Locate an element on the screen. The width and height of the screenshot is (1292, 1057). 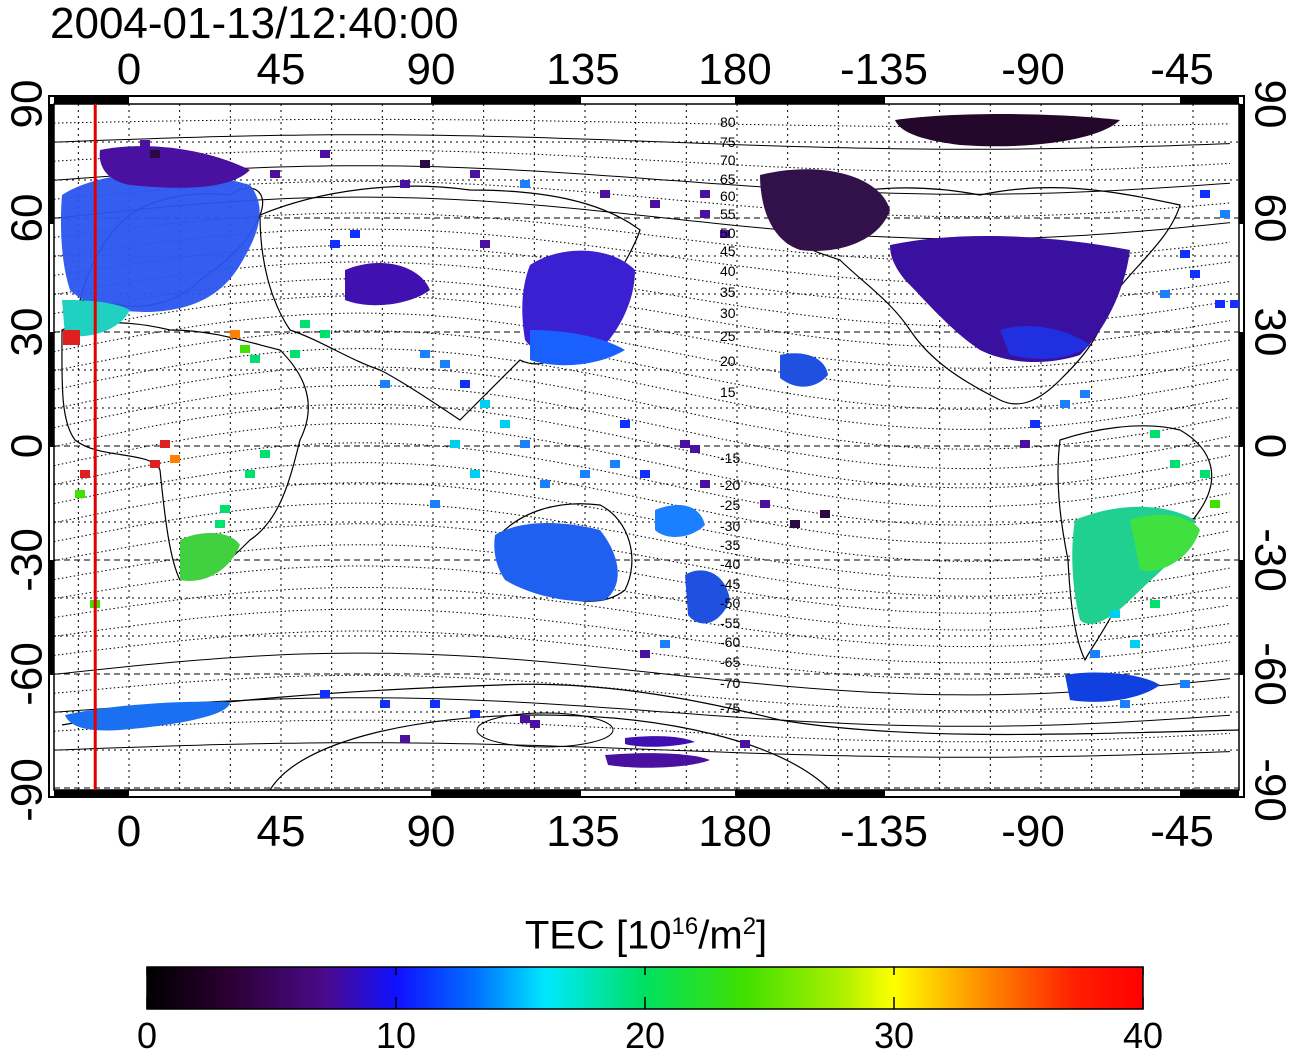
right-latitude-label: 60 is located at coordinates (1268, 218).